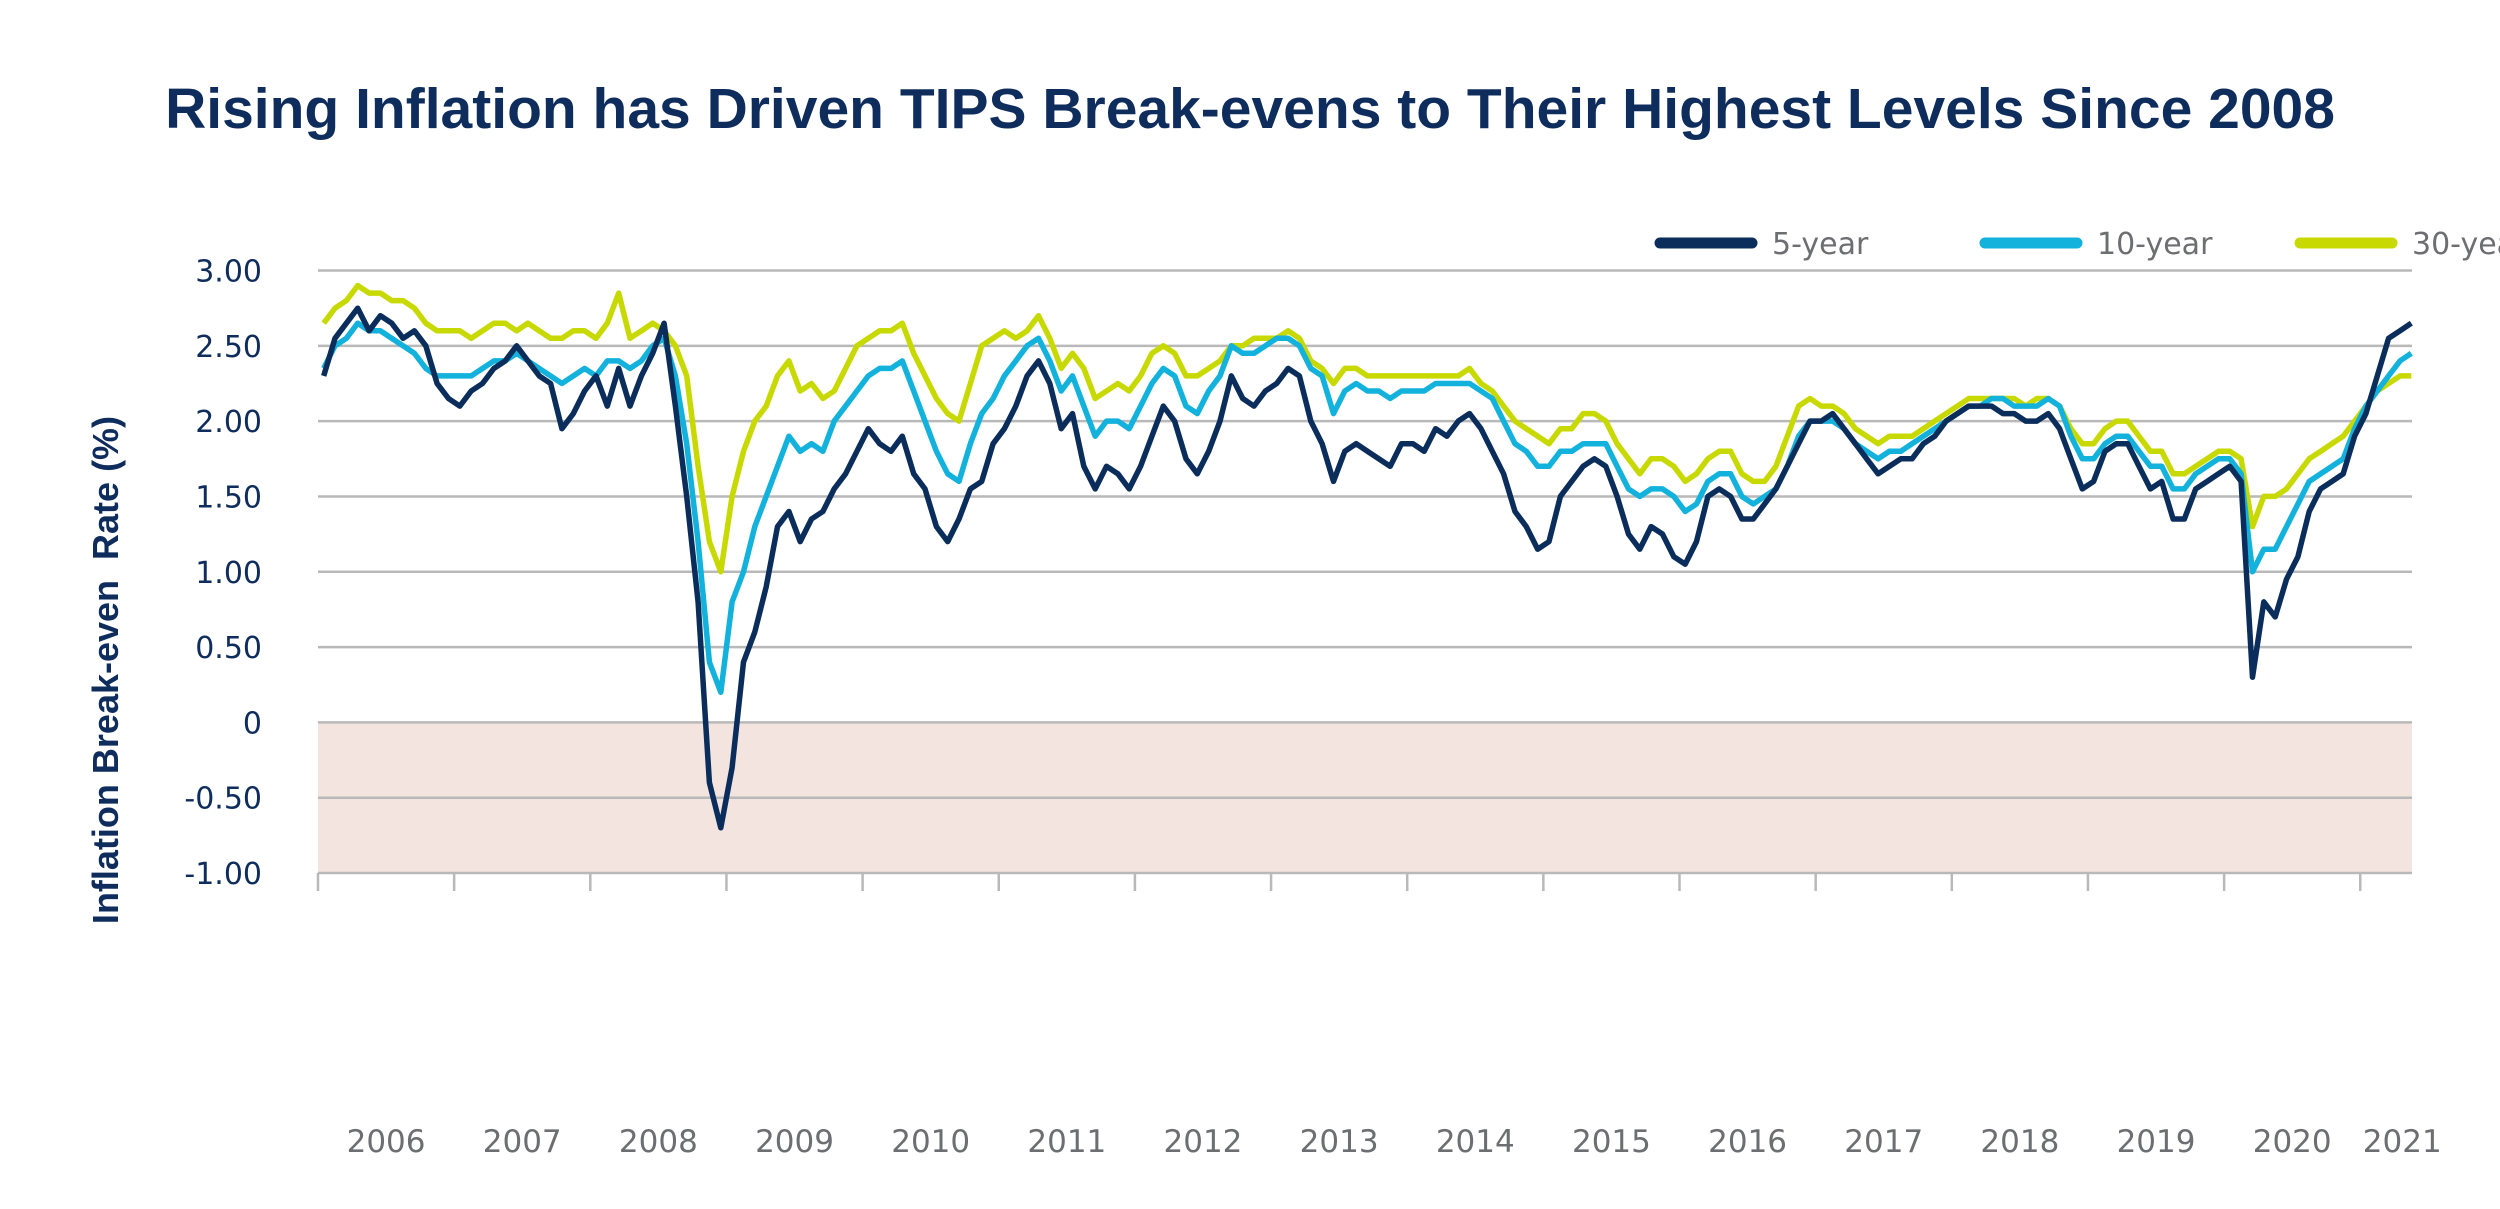 This screenshot has width=2500, height=1209. What do you see at coordinates (1475, 1142) in the screenshot?
I see `x-tick-label: 2014` at bounding box center [1475, 1142].